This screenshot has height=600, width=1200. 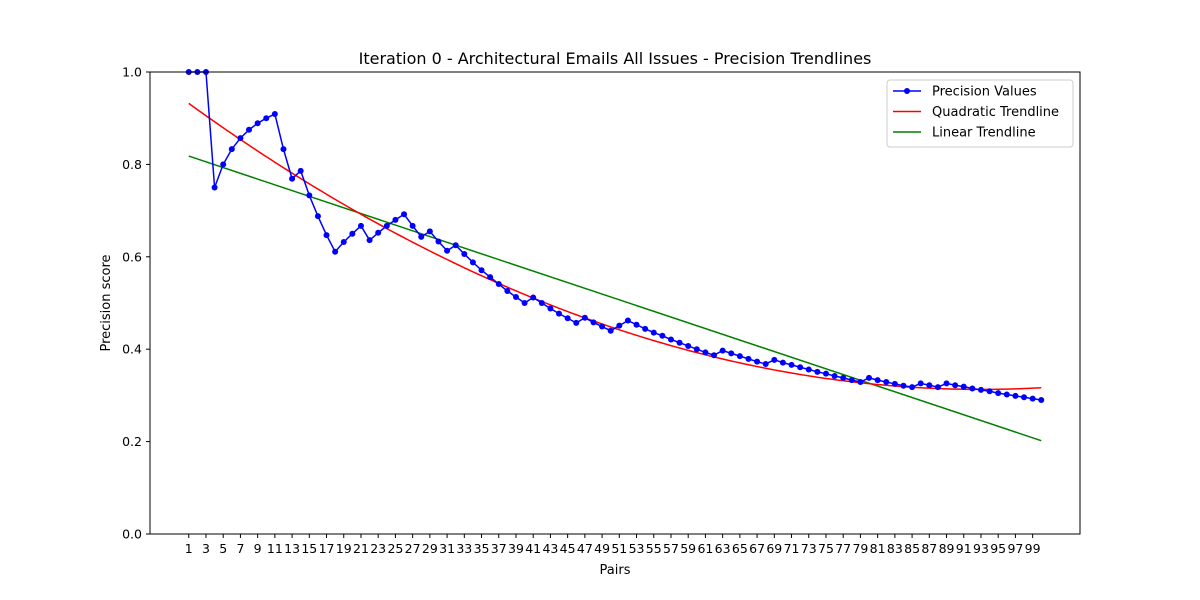 I want to click on x-tick-label: 27, so click(x=413, y=548).